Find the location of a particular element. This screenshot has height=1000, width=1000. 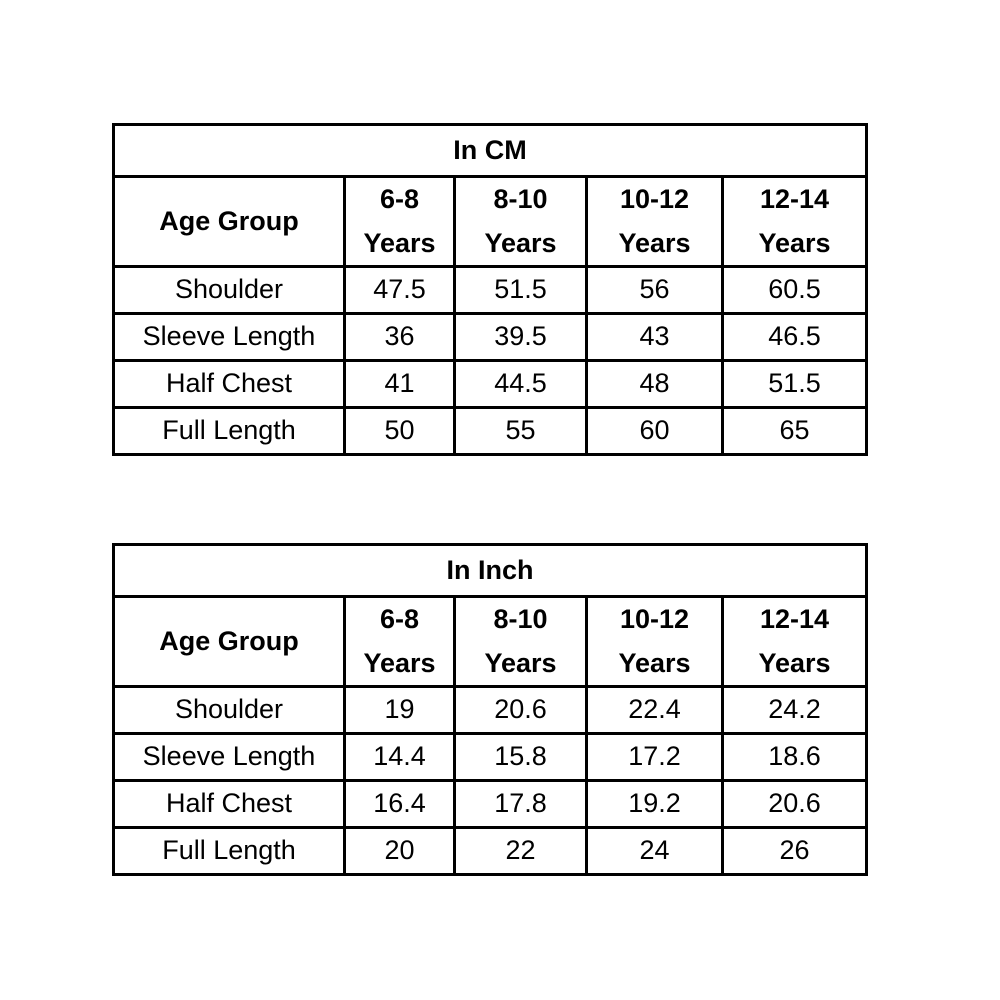

cell-value: 15.8 is located at coordinates (520, 757).